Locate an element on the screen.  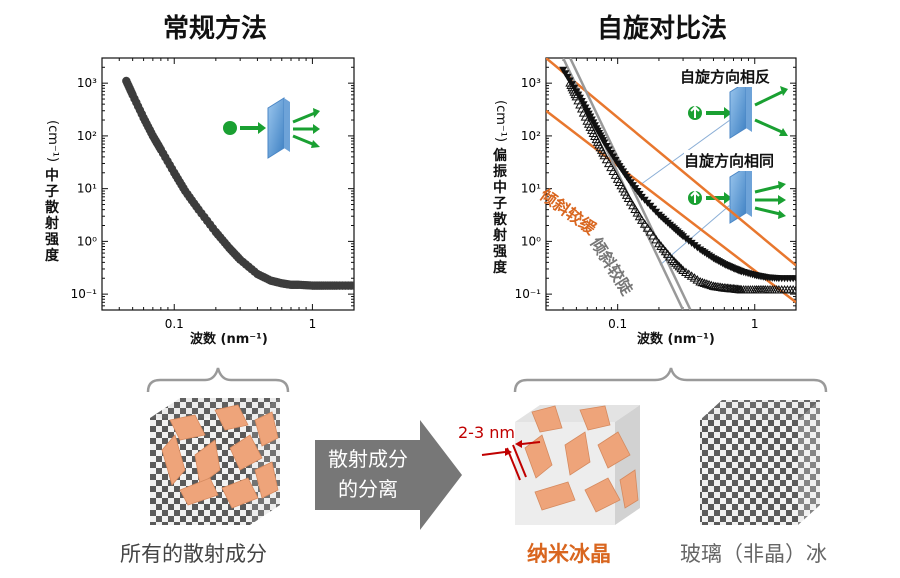
brace-left is located at coordinates (218, 380).